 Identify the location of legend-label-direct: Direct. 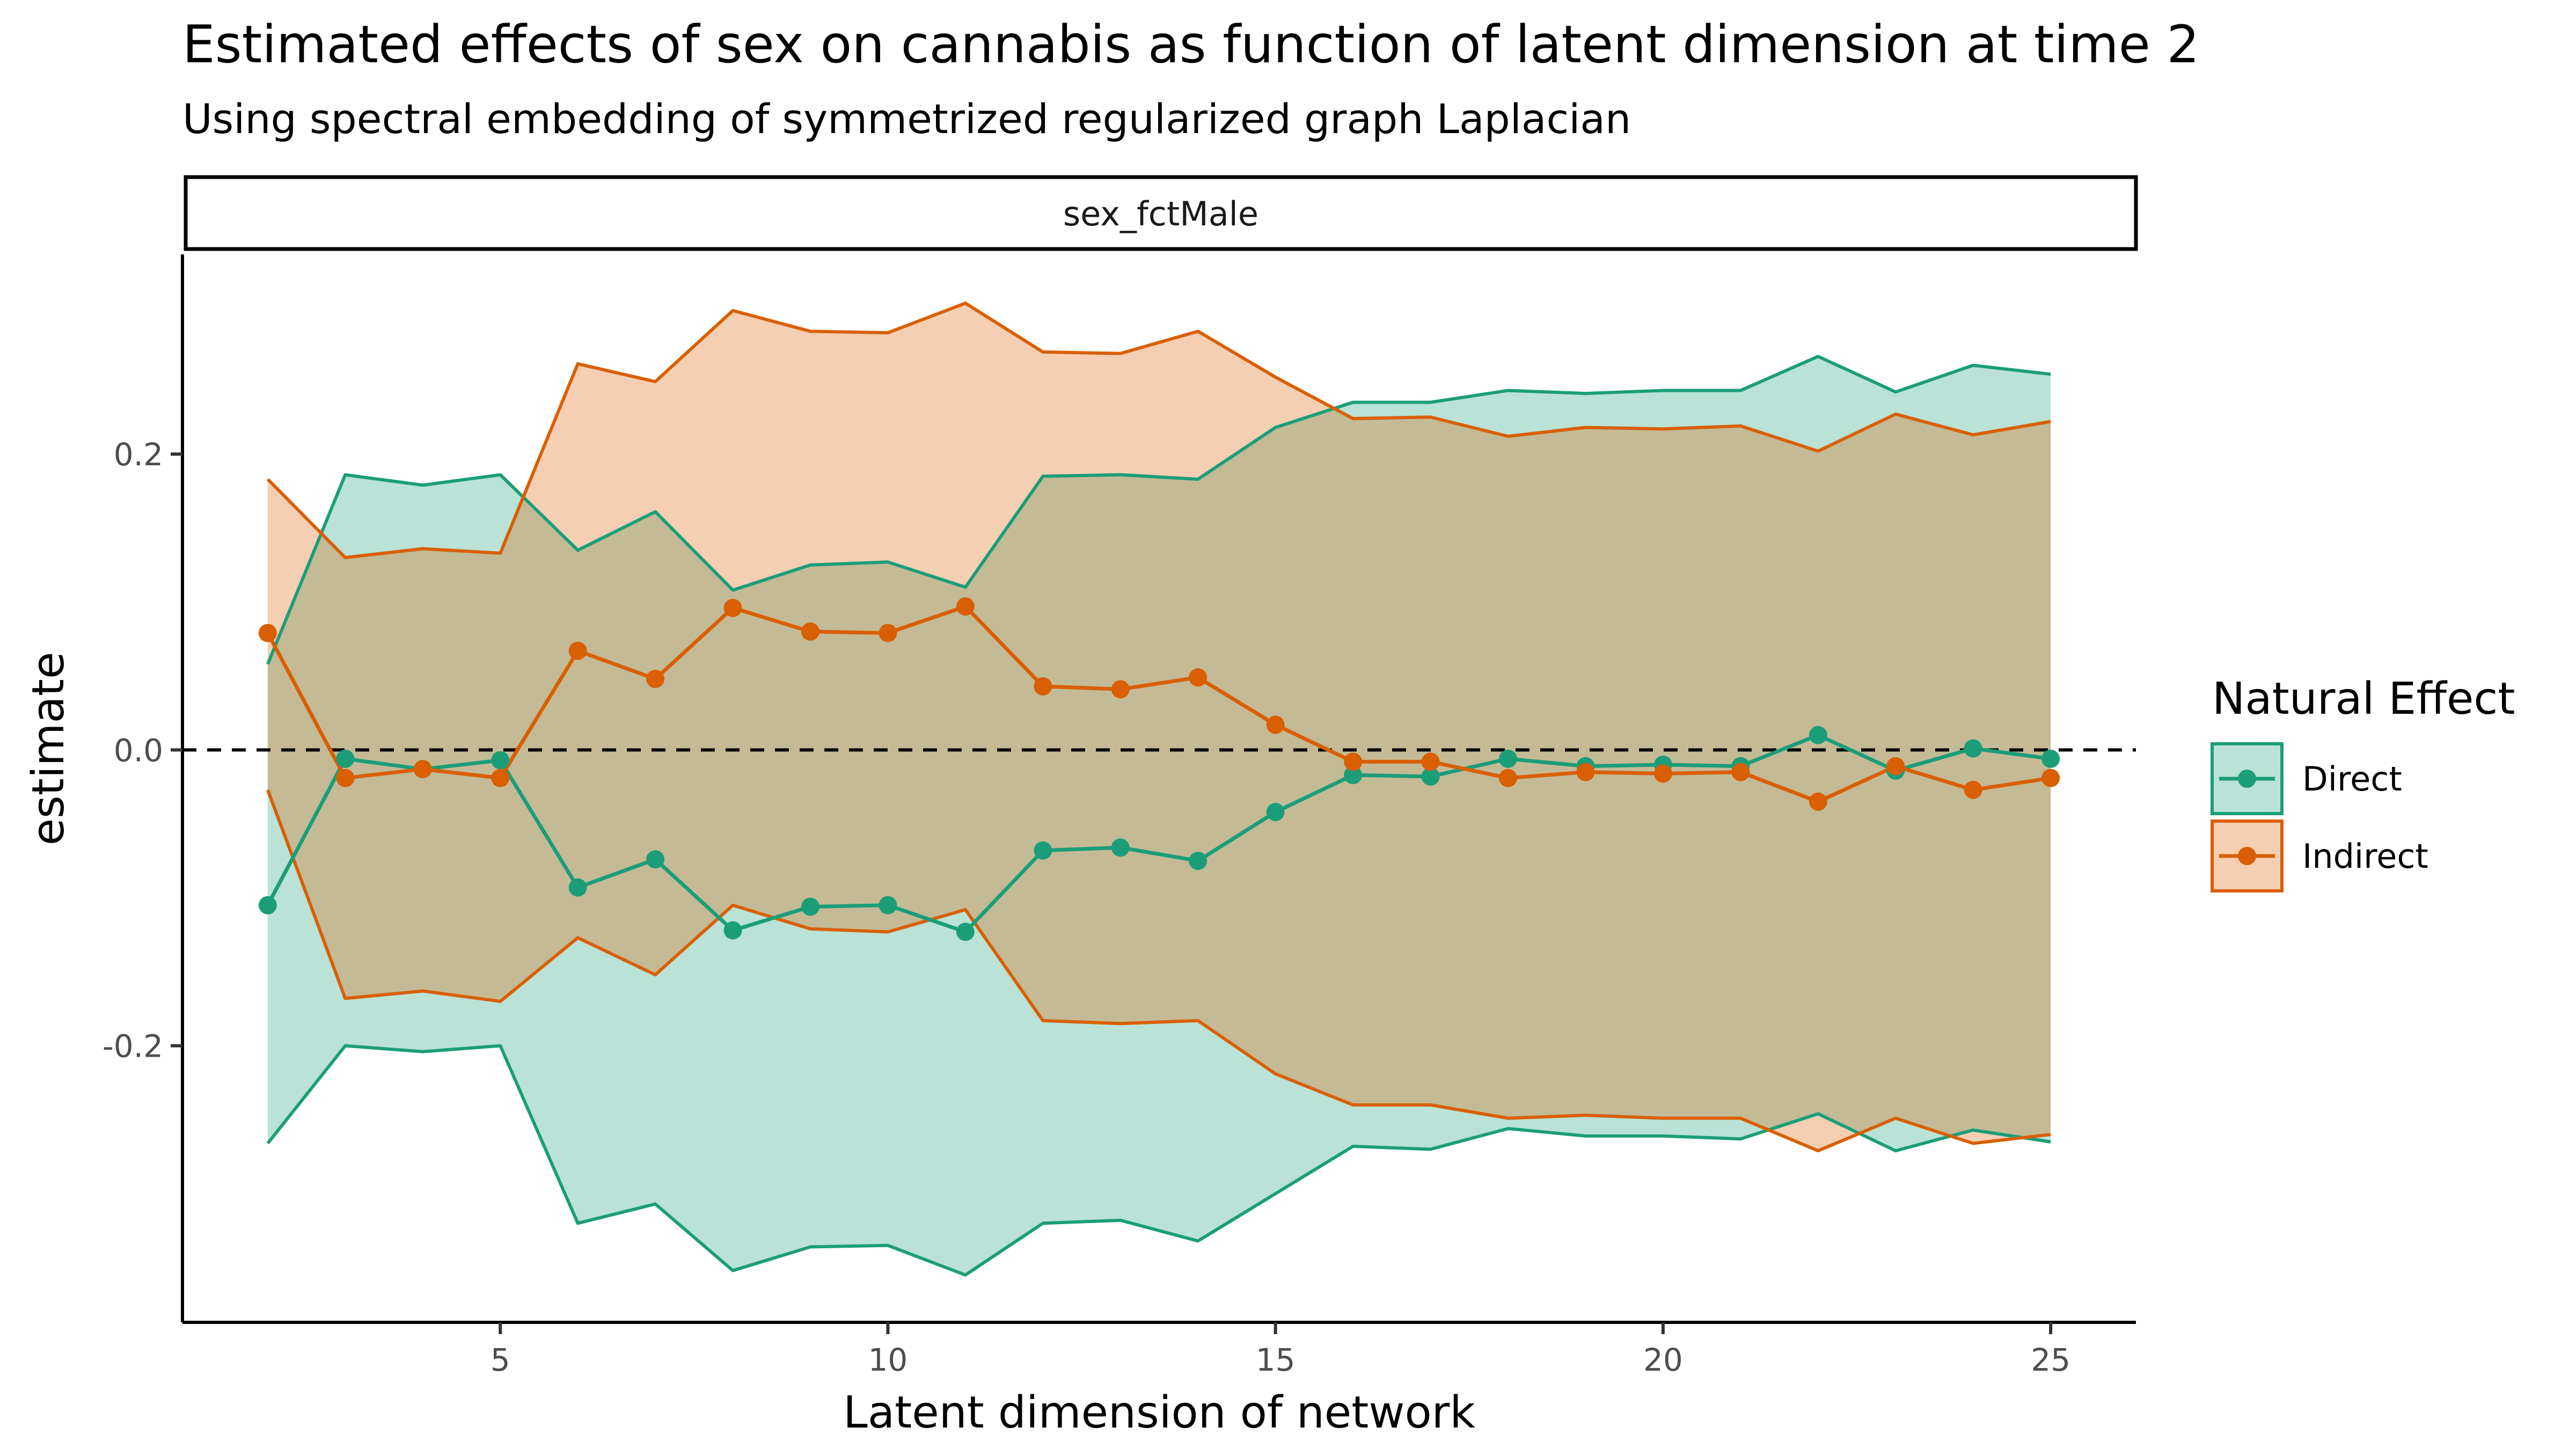
(2352, 779).